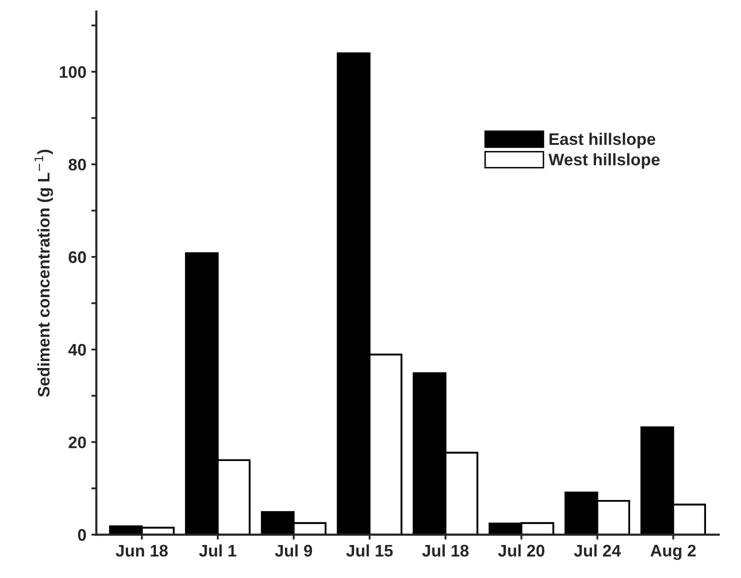  What do you see at coordinates (77, 350) in the screenshot?
I see `y-tick-label: 40` at bounding box center [77, 350].